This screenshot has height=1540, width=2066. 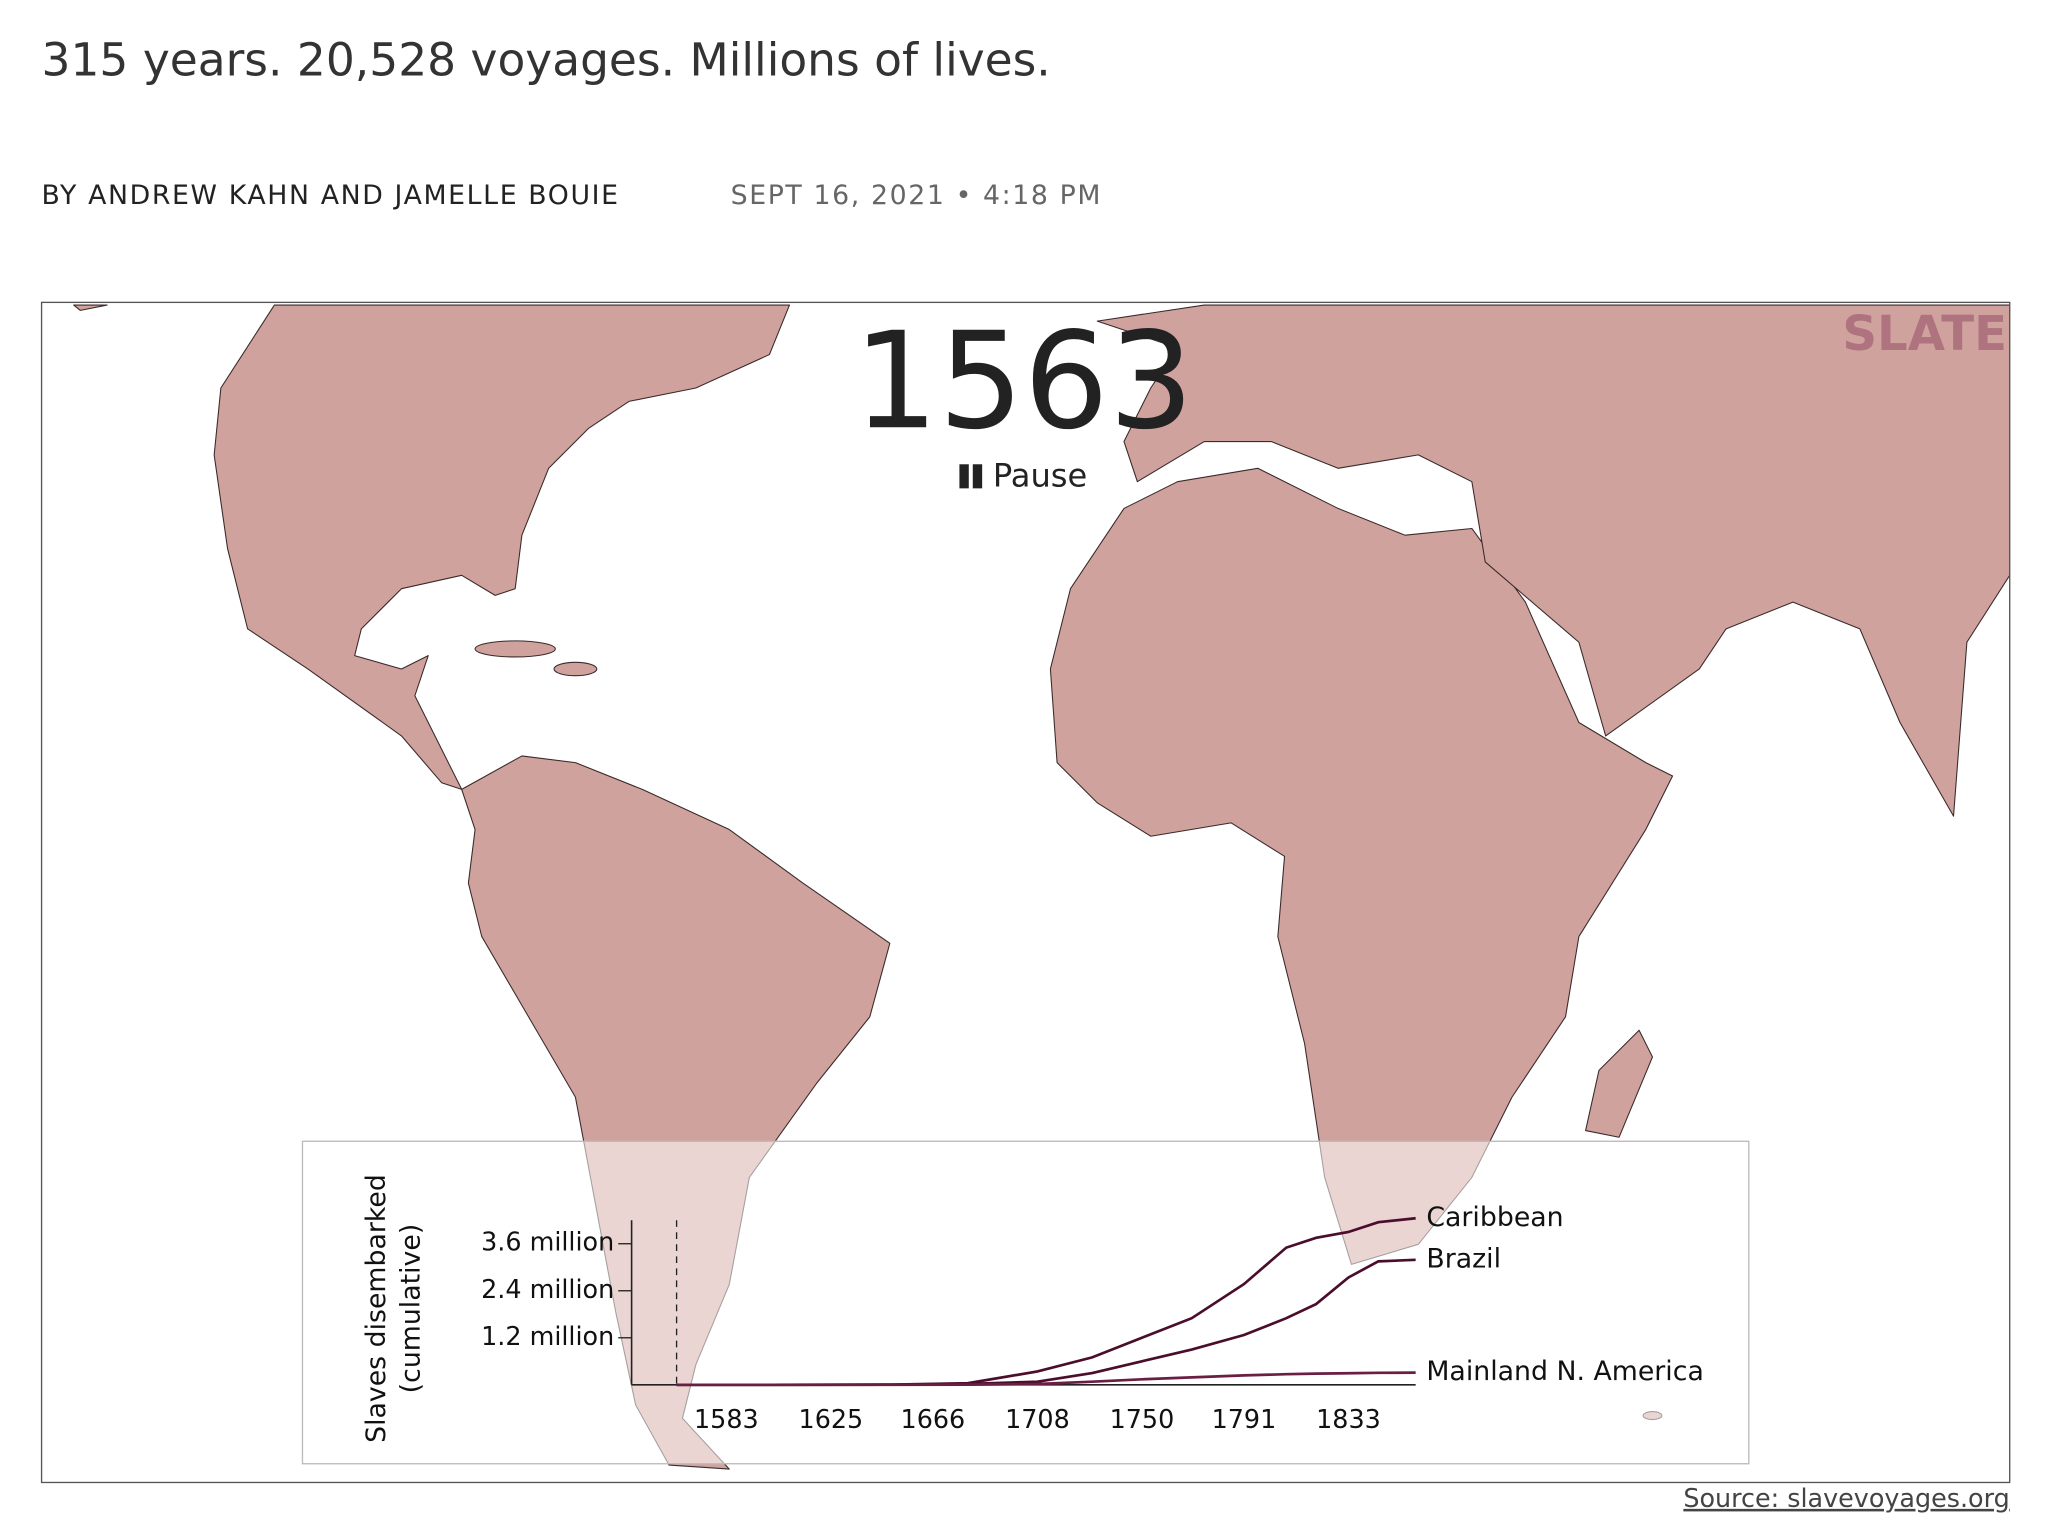 What do you see at coordinates (502, 547) in the screenshot?
I see `north-america` at bounding box center [502, 547].